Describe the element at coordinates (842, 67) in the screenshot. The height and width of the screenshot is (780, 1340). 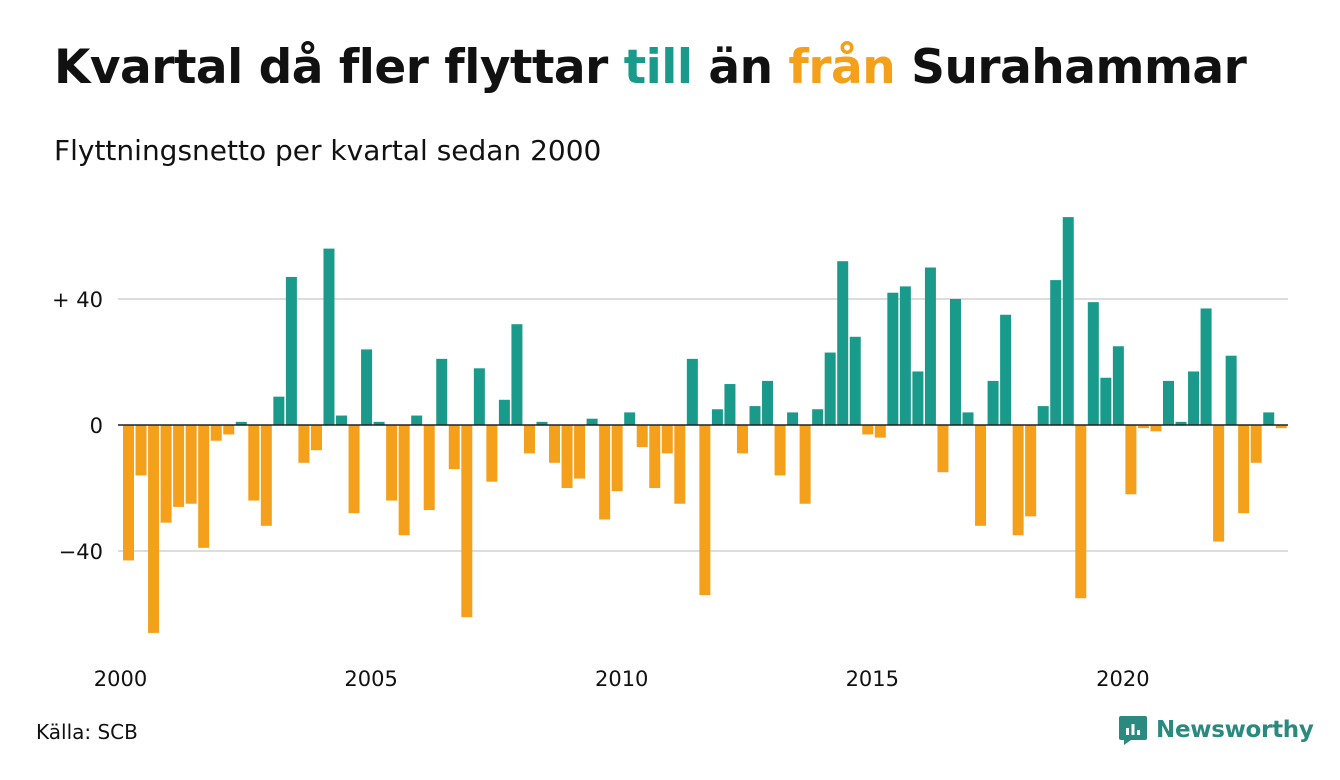
I see `title-word-out: från` at that location.